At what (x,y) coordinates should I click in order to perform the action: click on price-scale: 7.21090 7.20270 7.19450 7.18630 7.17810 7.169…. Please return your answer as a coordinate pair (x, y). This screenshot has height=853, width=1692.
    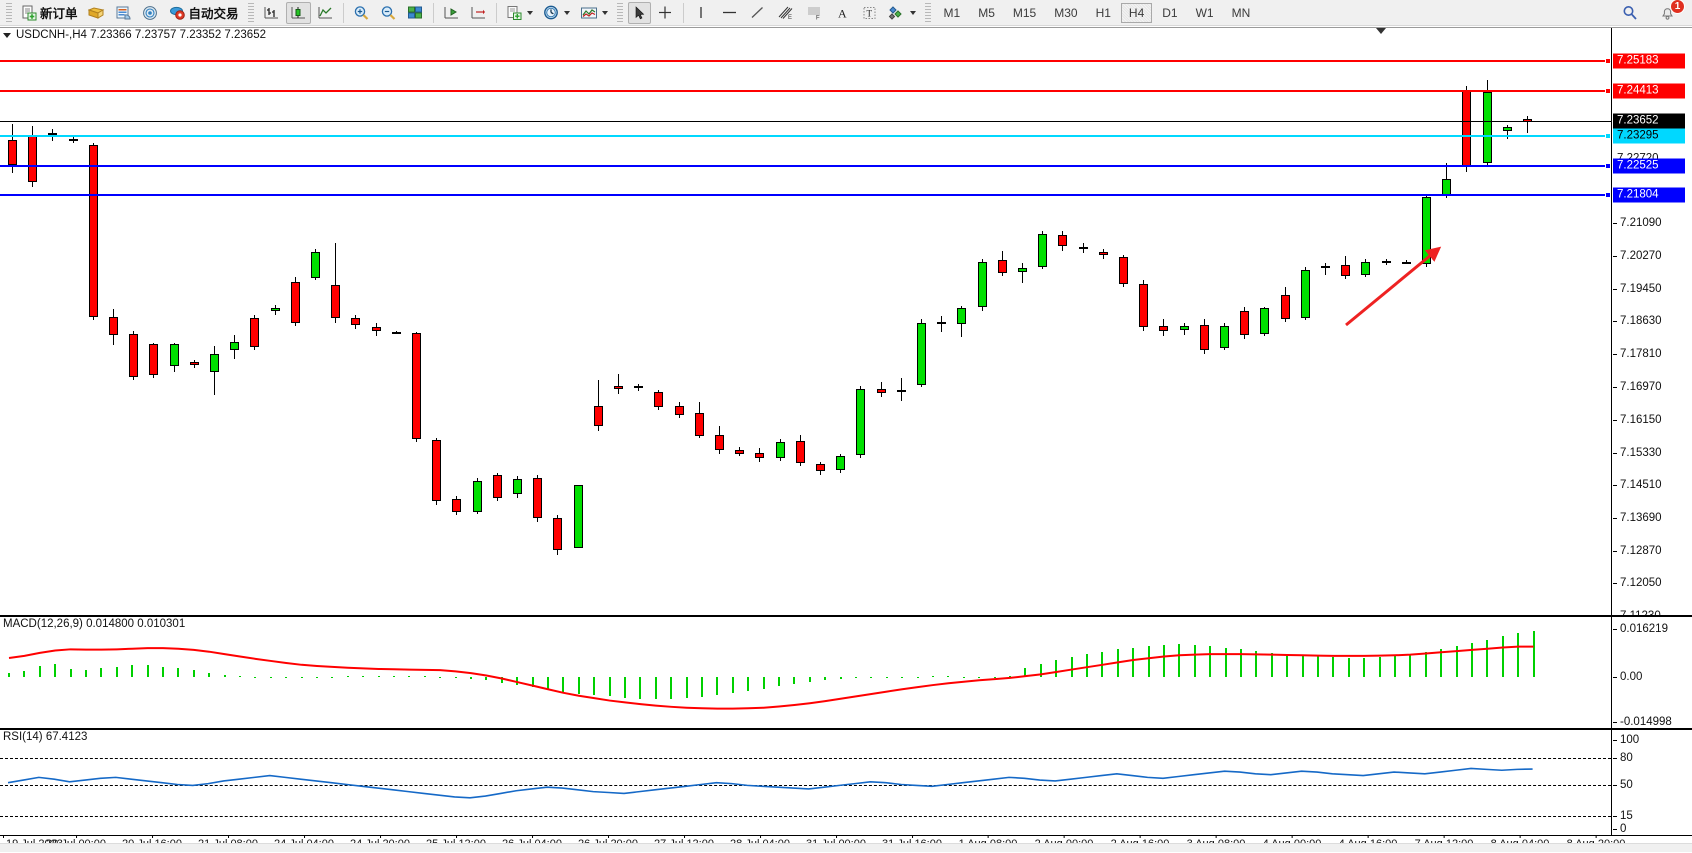
    Looking at the image, I should click on (1652, 321).